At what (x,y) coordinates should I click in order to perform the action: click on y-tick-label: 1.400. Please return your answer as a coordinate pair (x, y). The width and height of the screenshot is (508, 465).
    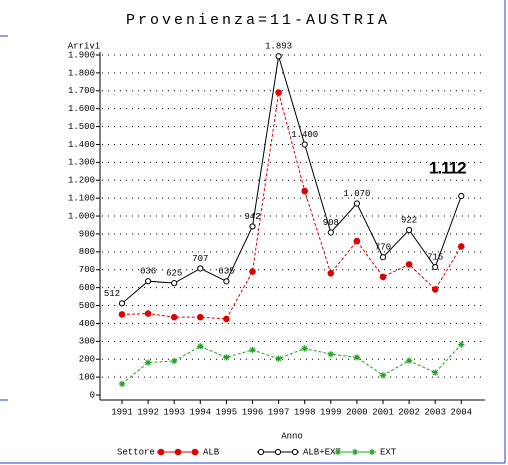
    Looking at the image, I should click on (81, 145).